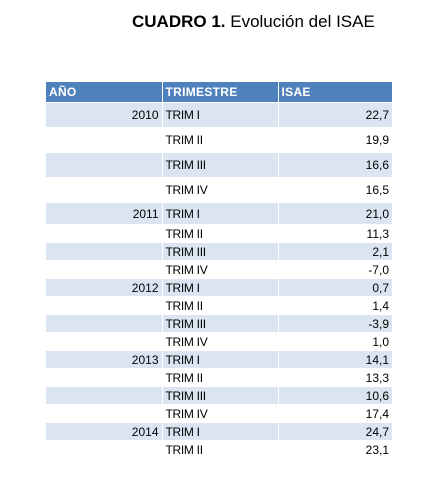  Describe the element at coordinates (335, 213) in the screenshot. I see `isae-value-cell: 21,0` at that location.